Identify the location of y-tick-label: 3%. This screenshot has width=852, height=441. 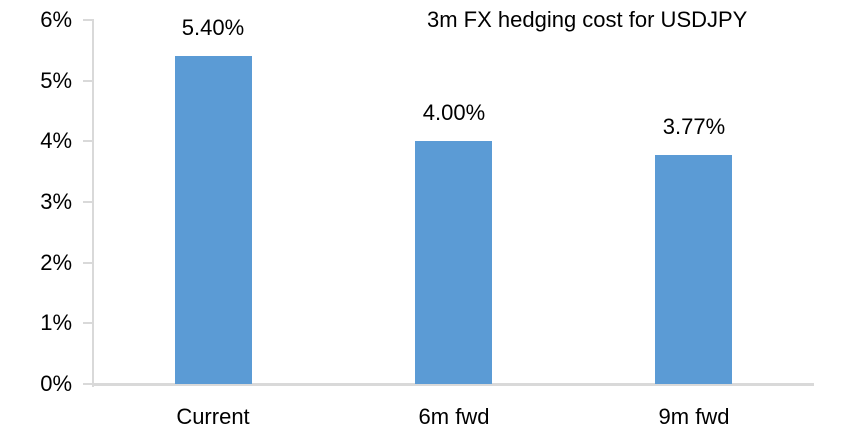
(56, 201).